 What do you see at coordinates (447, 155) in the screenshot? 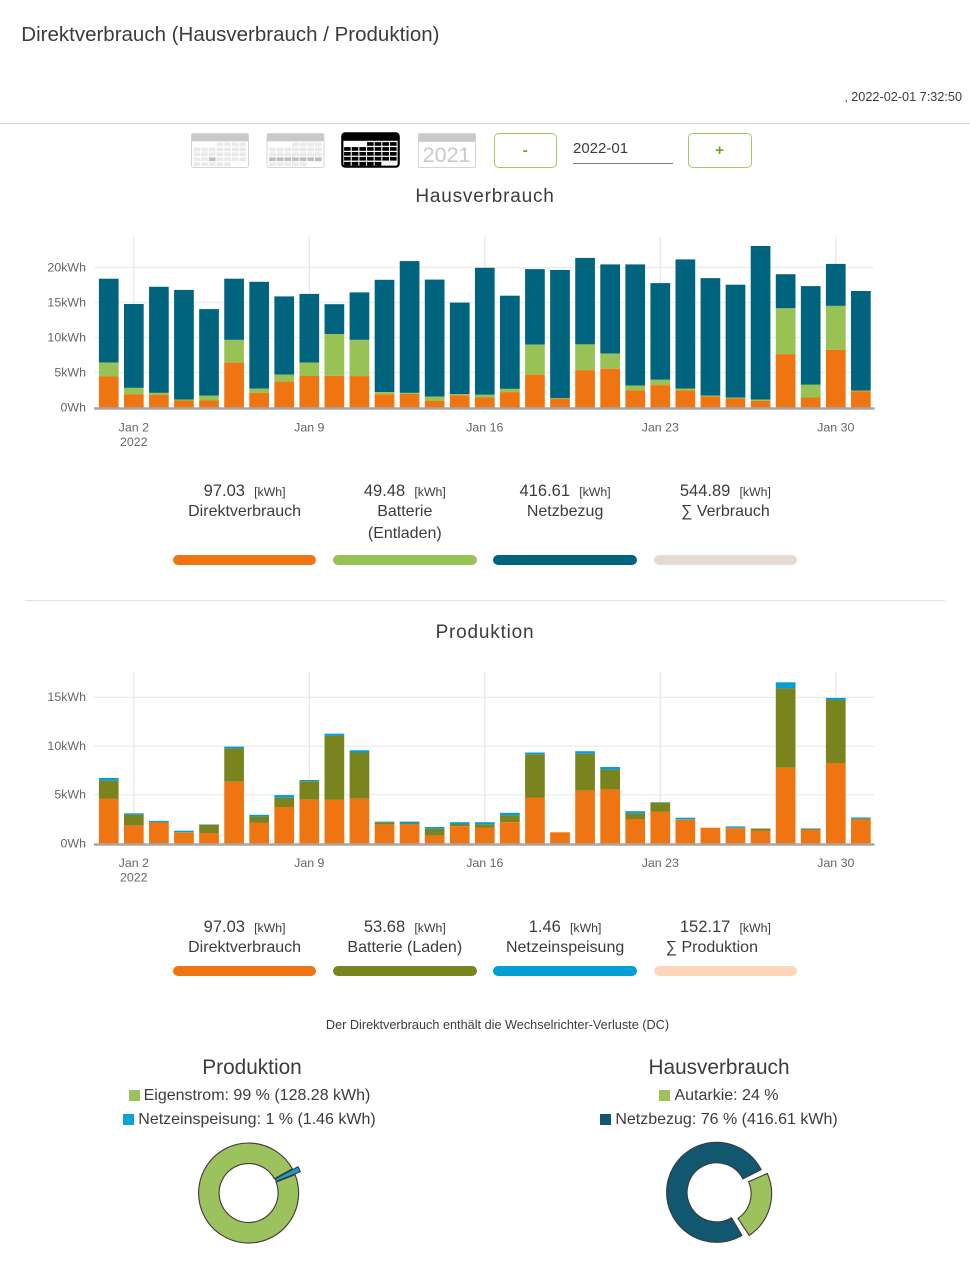
I see `svg-text: 2021` at bounding box center [447, 155].